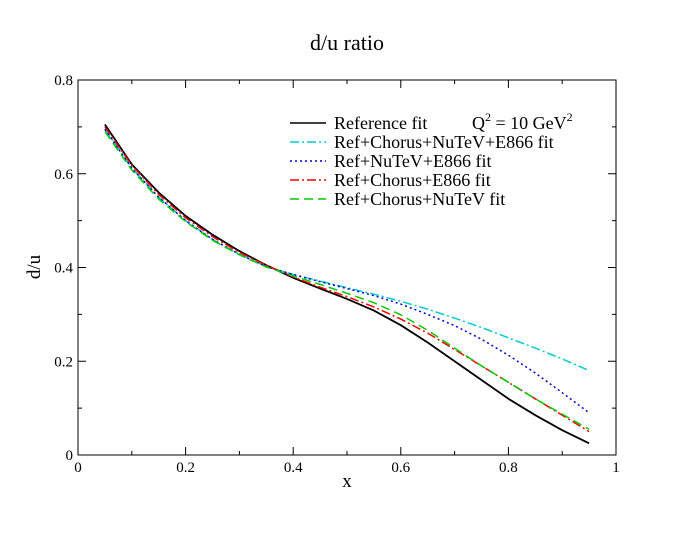 The width and height of the screenshot is (692, 535). I want to click on x-tick-label: 0.8, so click(508, 468).